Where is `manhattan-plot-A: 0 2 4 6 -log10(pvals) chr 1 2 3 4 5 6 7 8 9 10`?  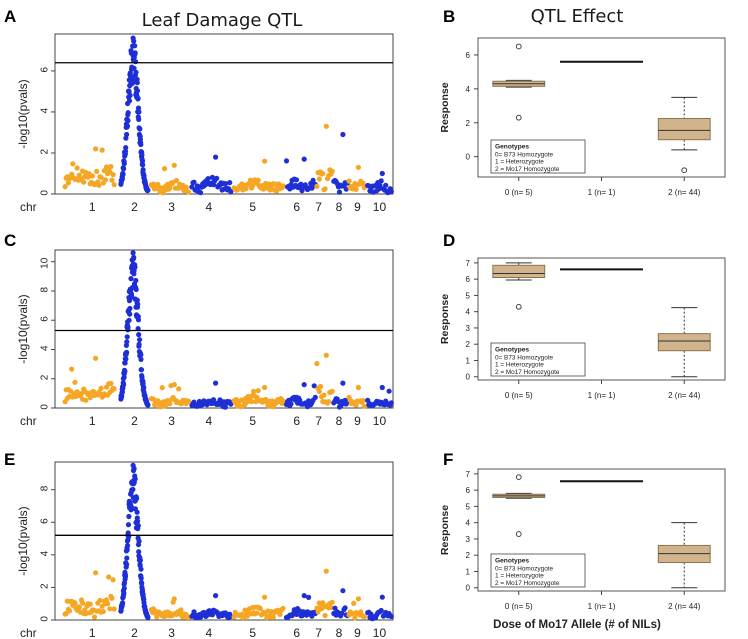 manhattan-plot-A: 0 2 4 6 -log10(pvals) chr 1 2 3 4 5 6 7 8 9 10 is located at coordinates (205, 123).